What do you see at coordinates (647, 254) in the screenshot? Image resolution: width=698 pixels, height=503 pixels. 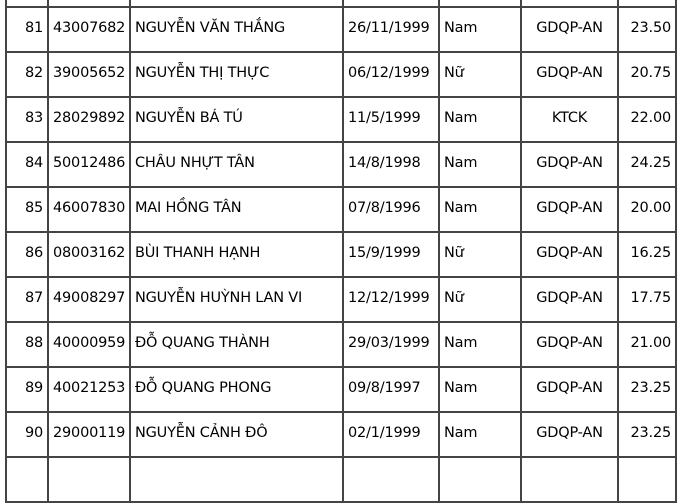 I see `score-cell: 16.25` at bounding box center [647, 254].